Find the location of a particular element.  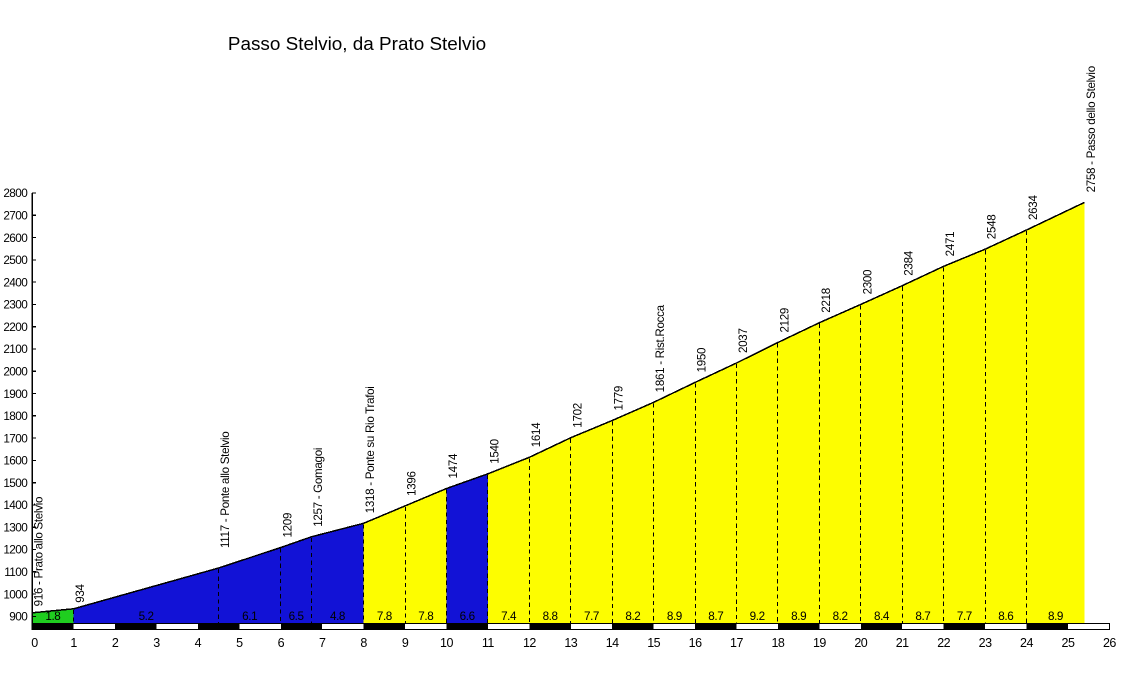

svg-text: 1474 is located at coordinates (453, 465).